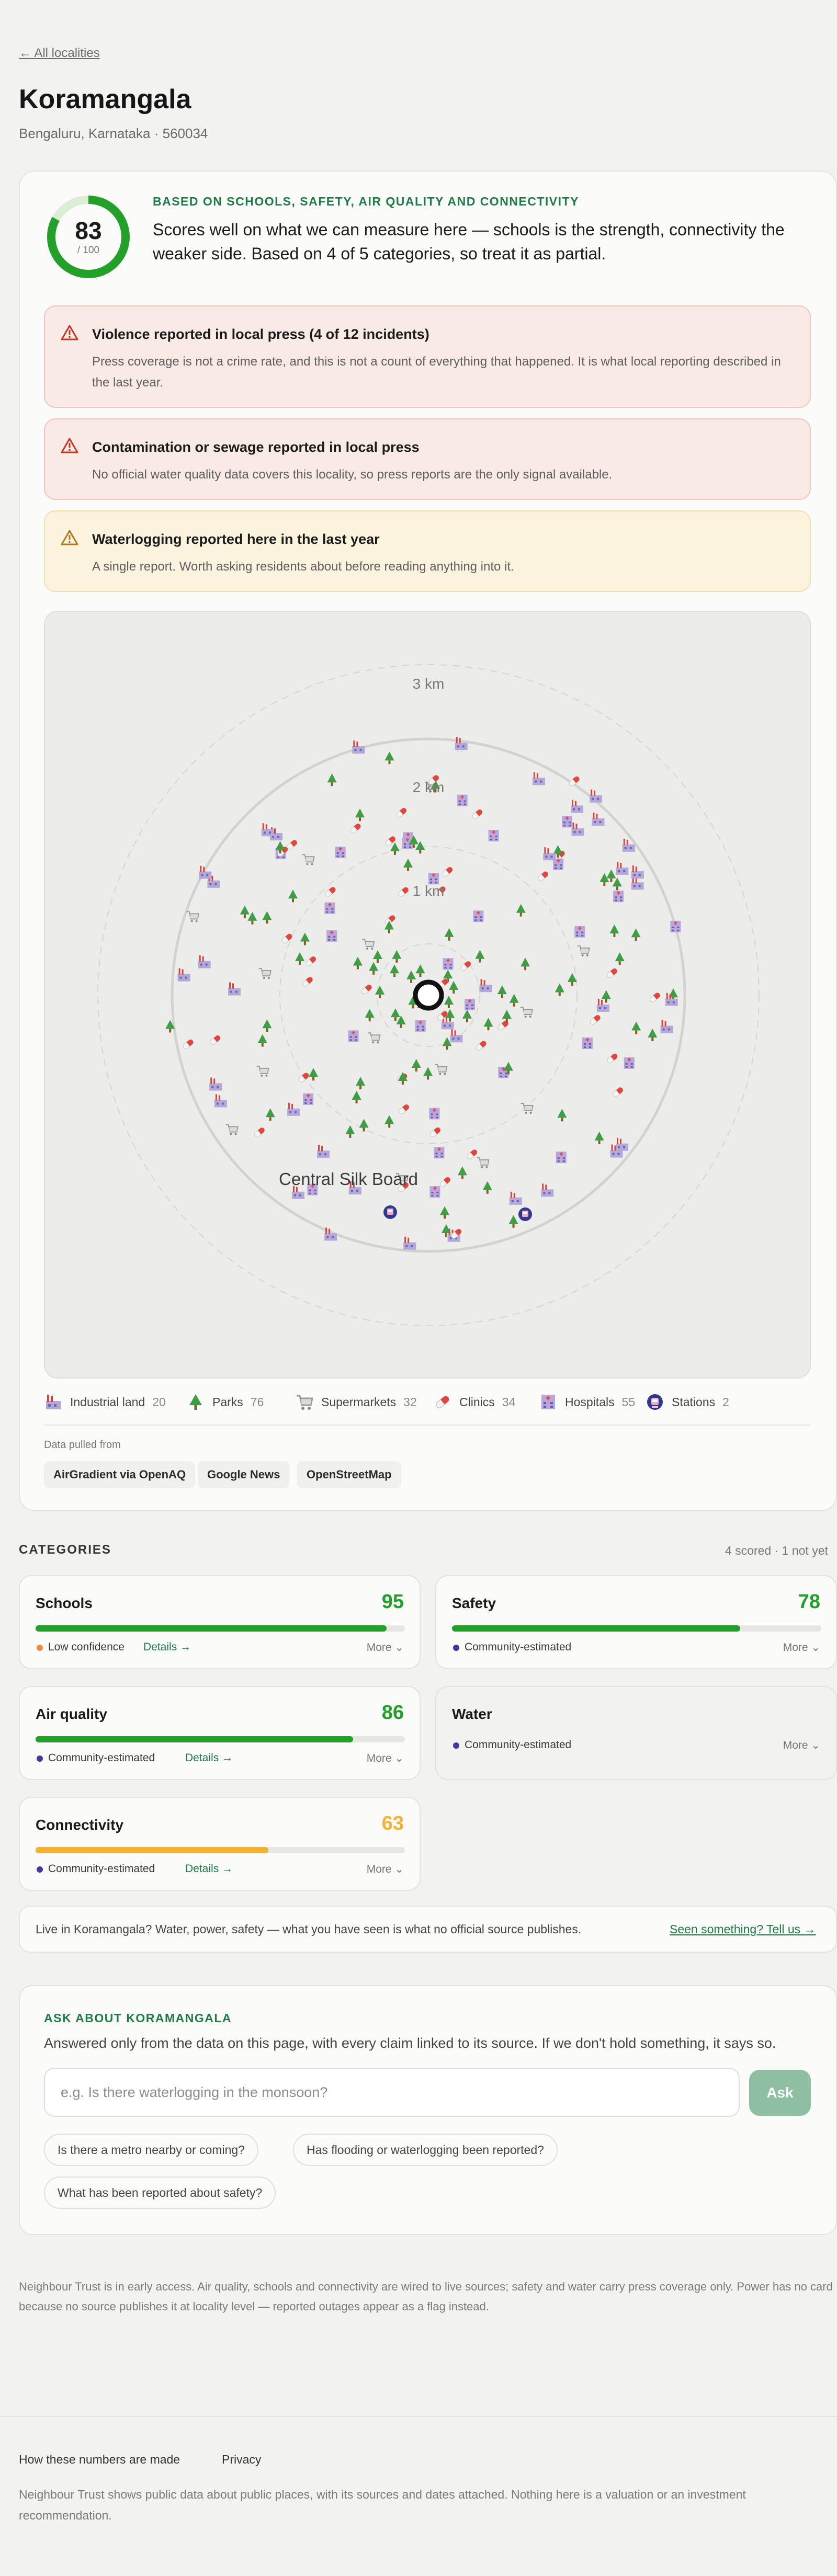 The width and height of the screenshot is (837, 2576). I want to click on legend-hospitals: Hospitals 55, so click(587, 1402).